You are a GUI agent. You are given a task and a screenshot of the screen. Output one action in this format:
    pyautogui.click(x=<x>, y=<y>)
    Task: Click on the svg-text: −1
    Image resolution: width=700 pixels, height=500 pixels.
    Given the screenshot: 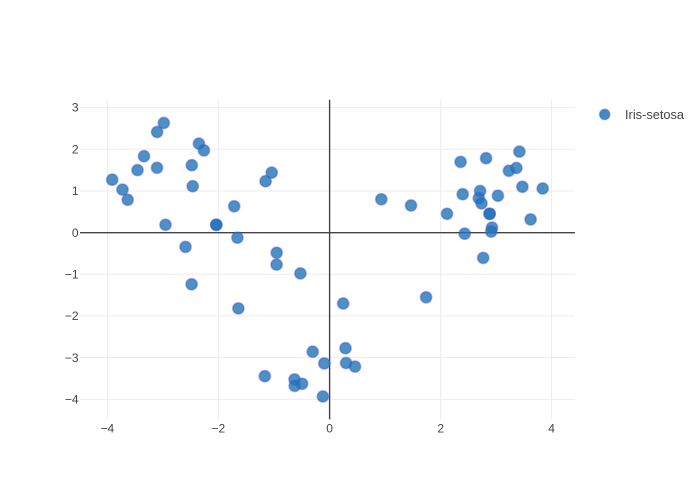 What is the action you would take?
    pyautogui.click(x=72, y=275)
    